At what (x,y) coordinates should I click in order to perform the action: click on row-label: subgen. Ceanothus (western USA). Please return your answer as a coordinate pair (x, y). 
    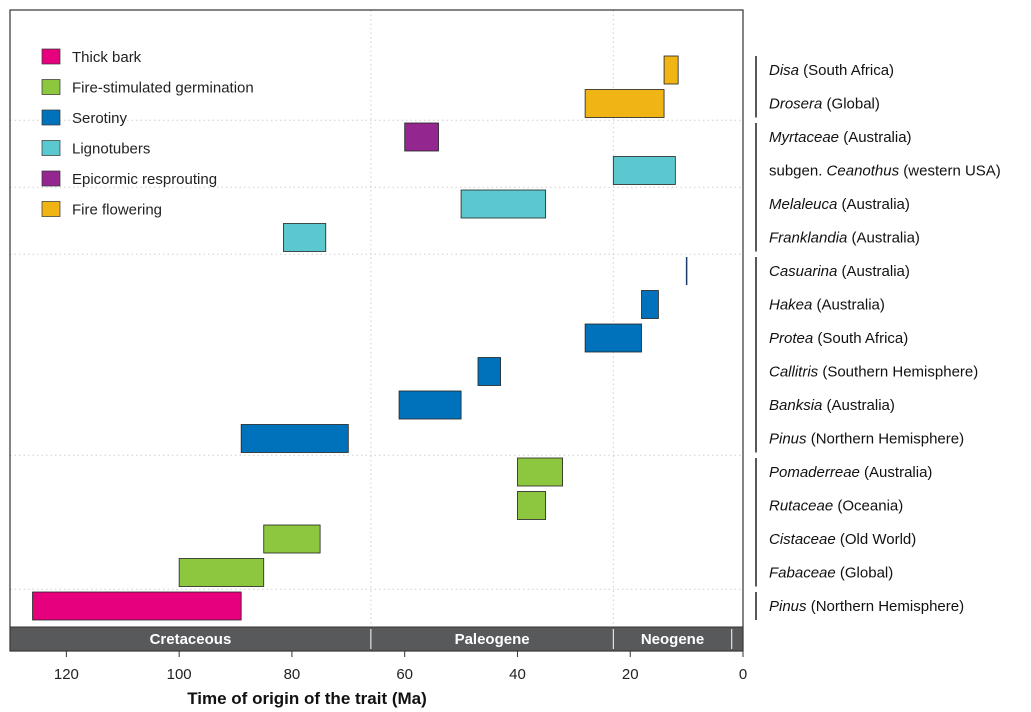
    Looking at the image, I should click on (885, 171).